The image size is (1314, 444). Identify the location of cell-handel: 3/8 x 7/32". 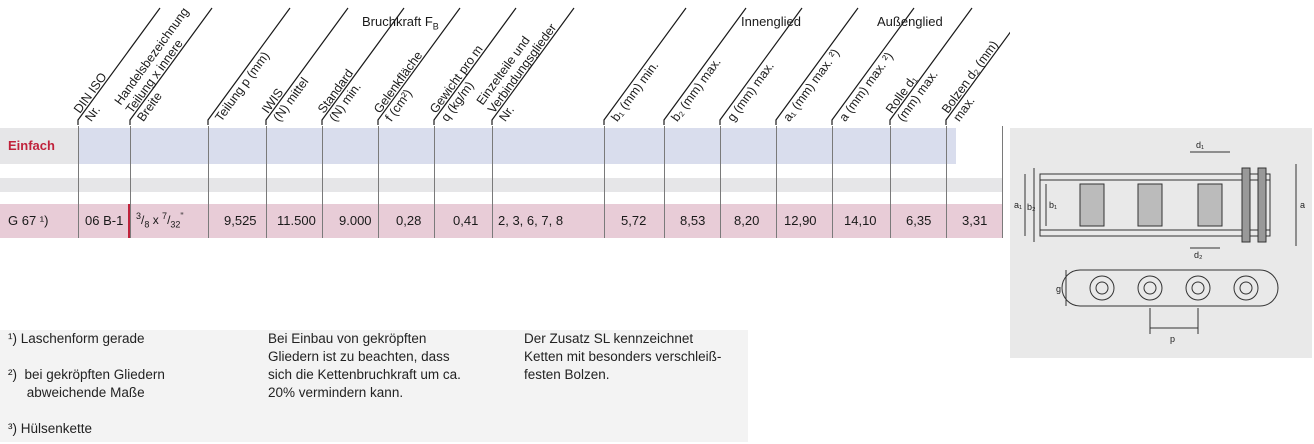
(160, 220).